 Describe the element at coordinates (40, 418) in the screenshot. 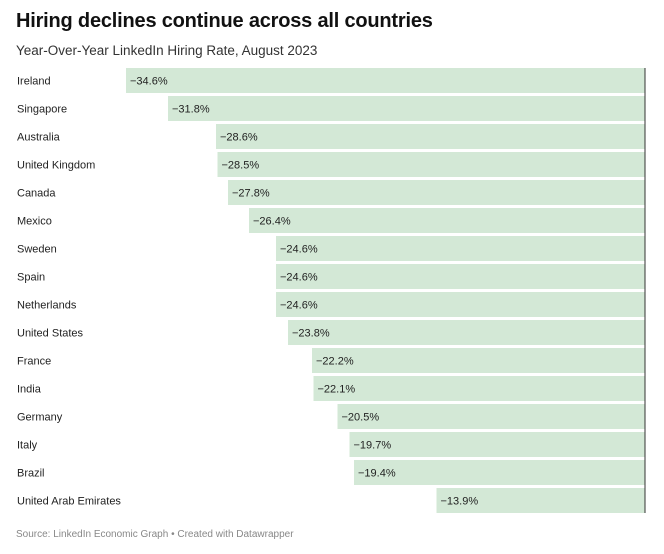

I see `category-label: Germany` at that location.